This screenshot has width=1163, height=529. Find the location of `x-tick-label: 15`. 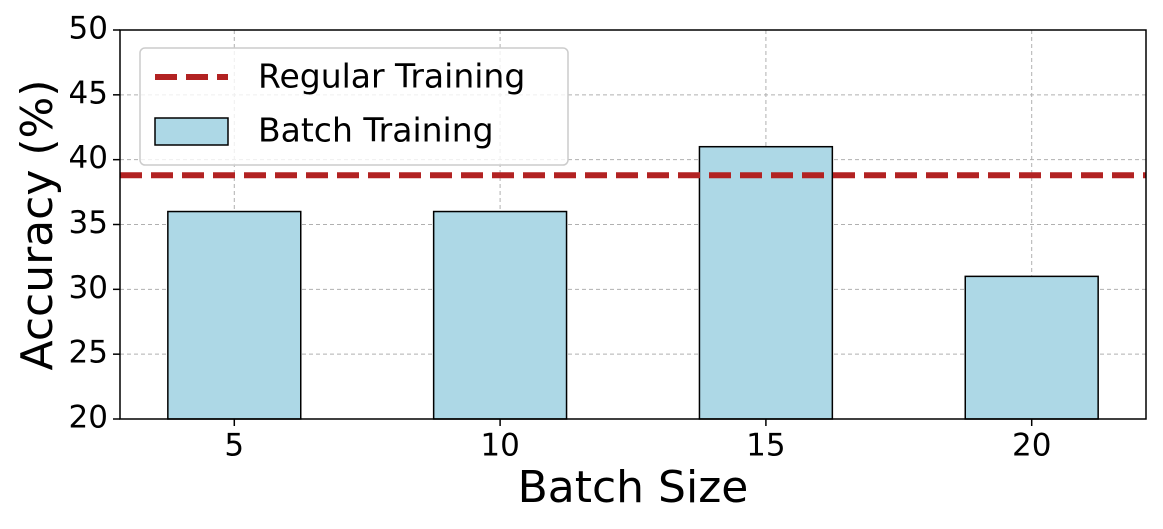

x-tick-label: 15 is located at coordinates (765, 446).